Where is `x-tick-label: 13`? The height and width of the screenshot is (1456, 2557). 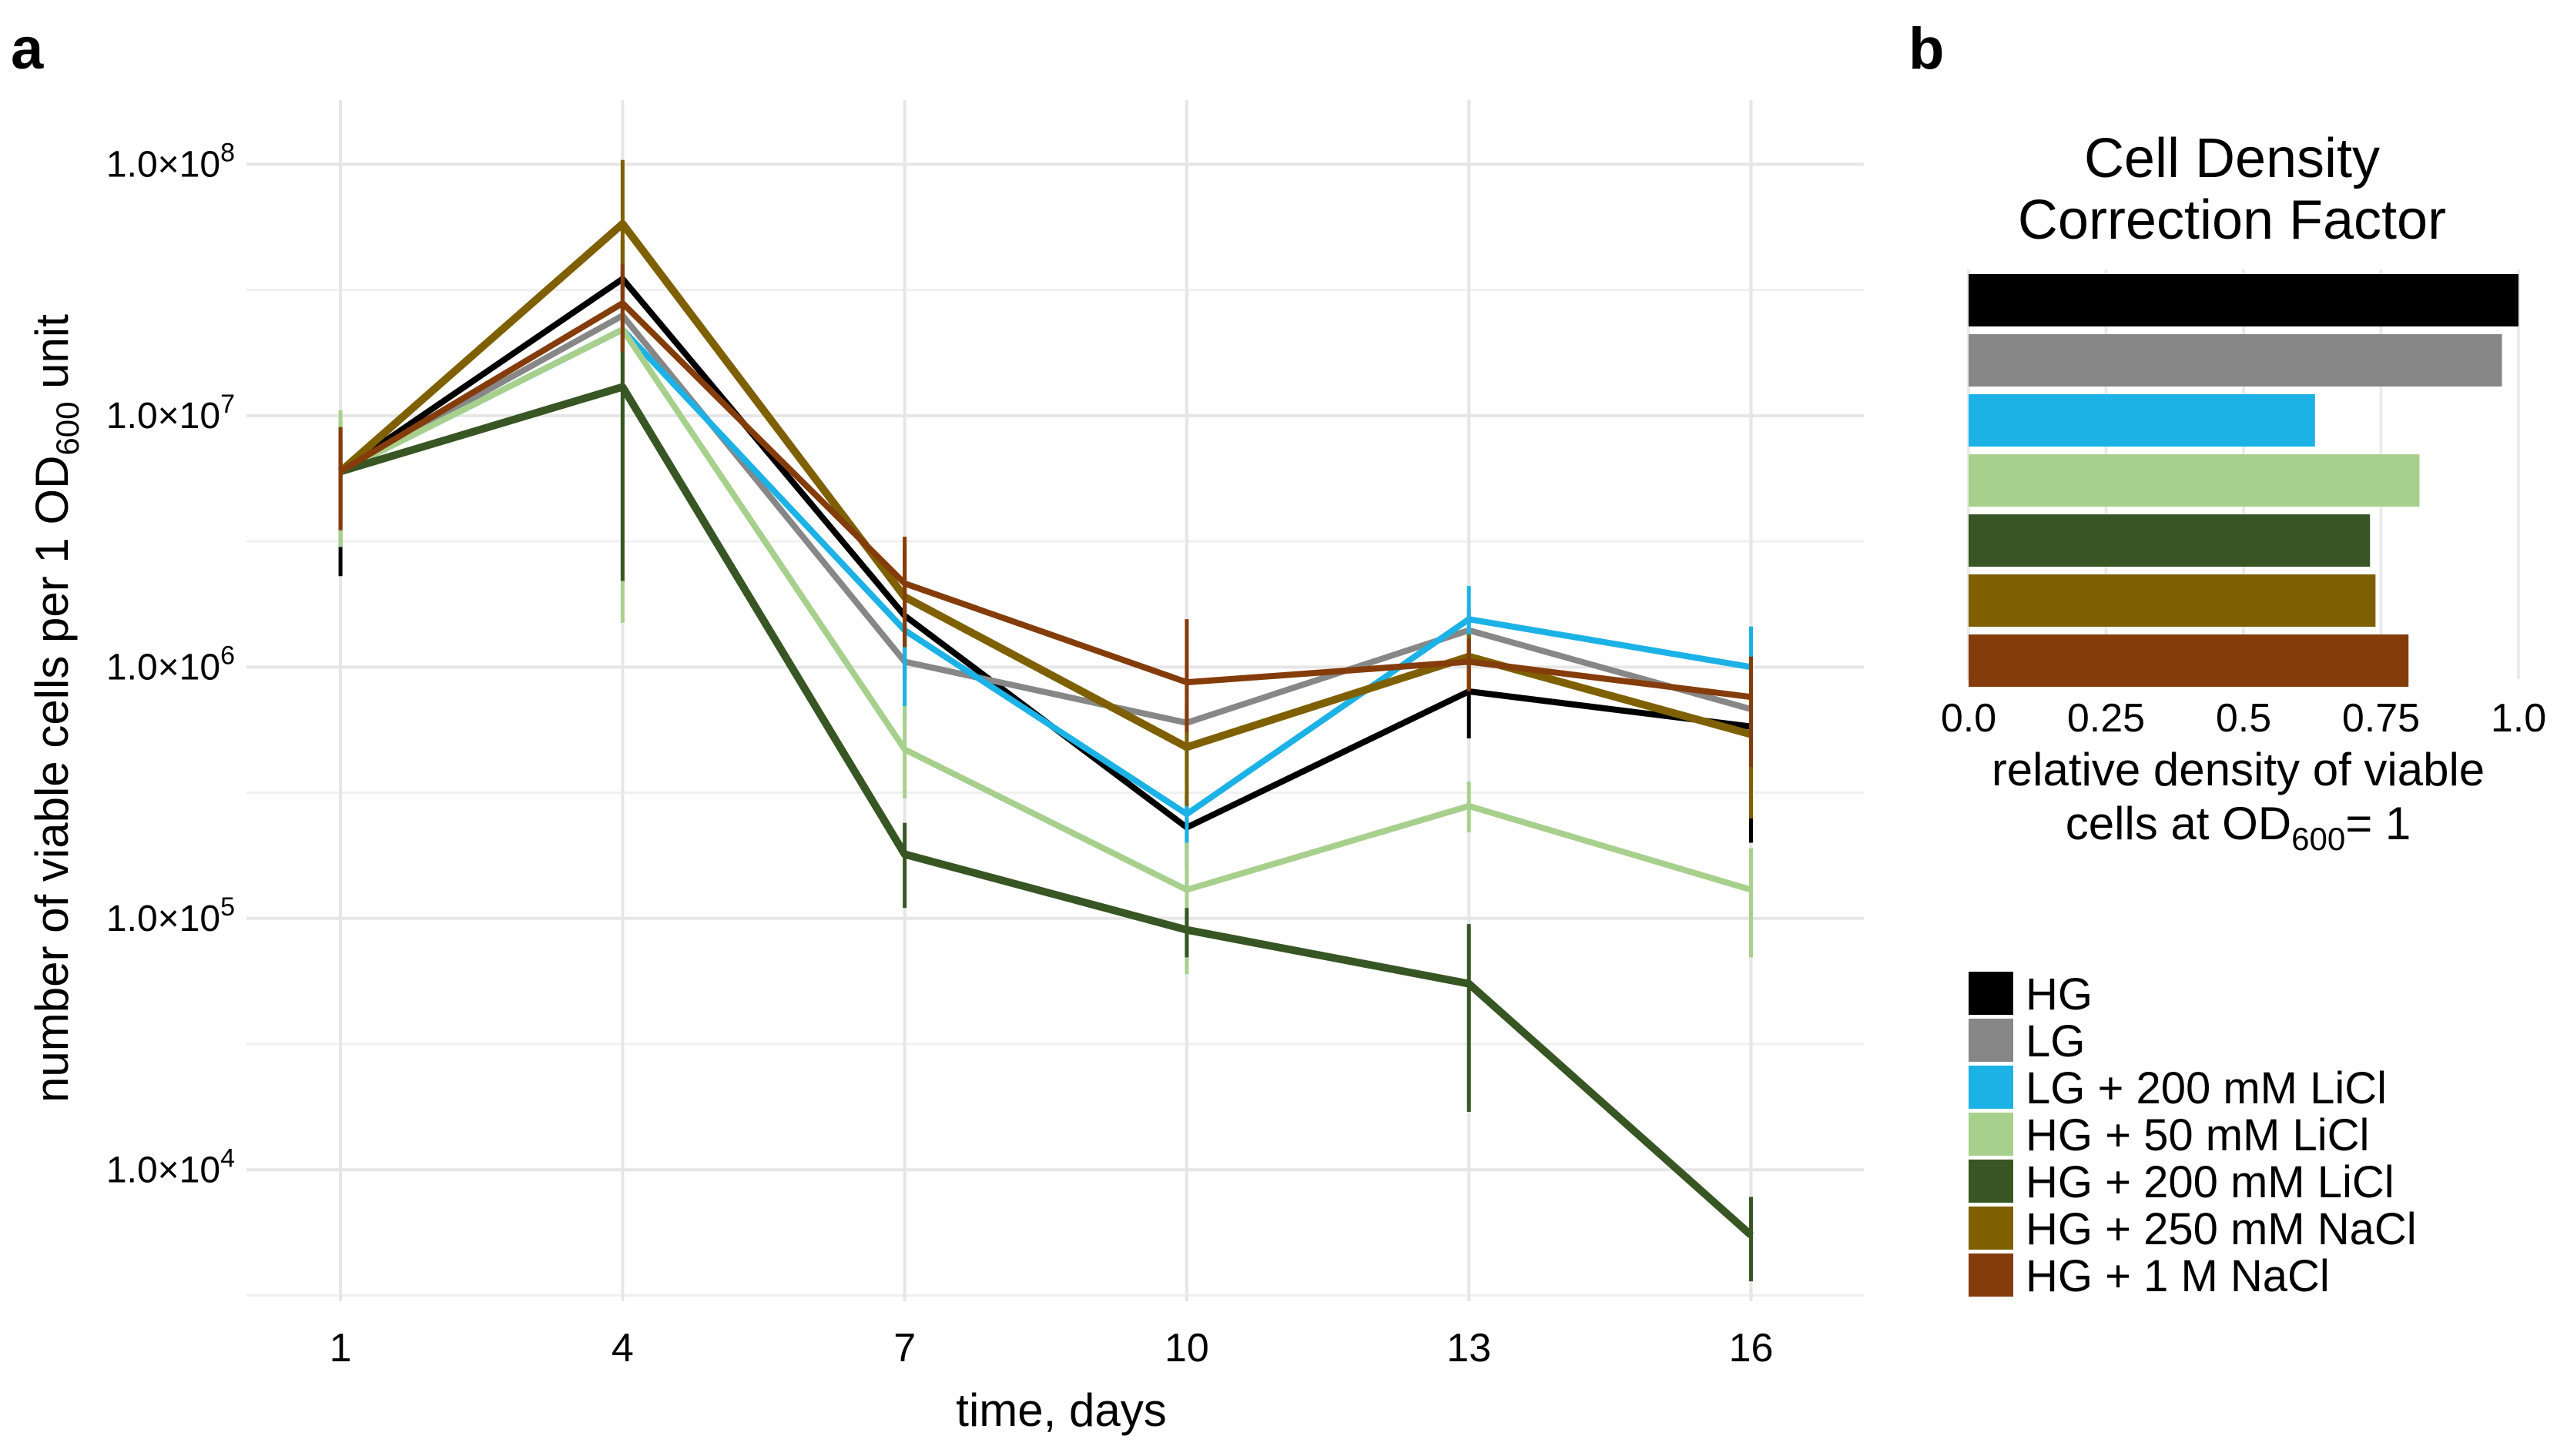 x-tick-label: 13 is located at coordinates (1468, 1348).